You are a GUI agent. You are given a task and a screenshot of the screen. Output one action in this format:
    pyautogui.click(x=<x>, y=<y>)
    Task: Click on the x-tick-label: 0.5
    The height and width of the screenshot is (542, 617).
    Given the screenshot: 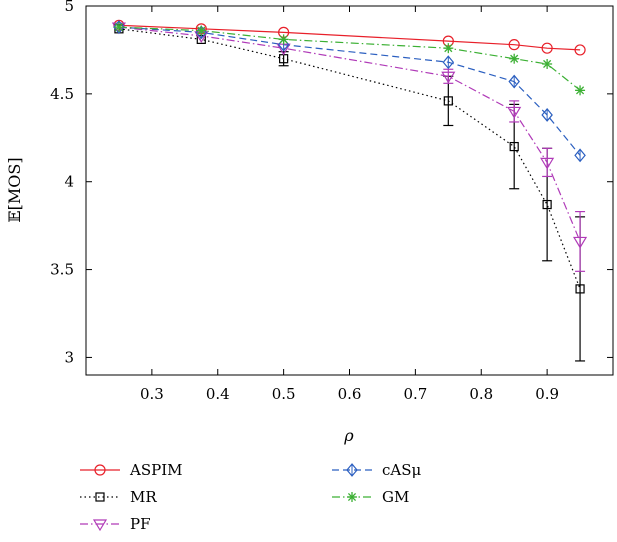 What is the action you would take?
    pyautogui.click(x=284, y=394)
    